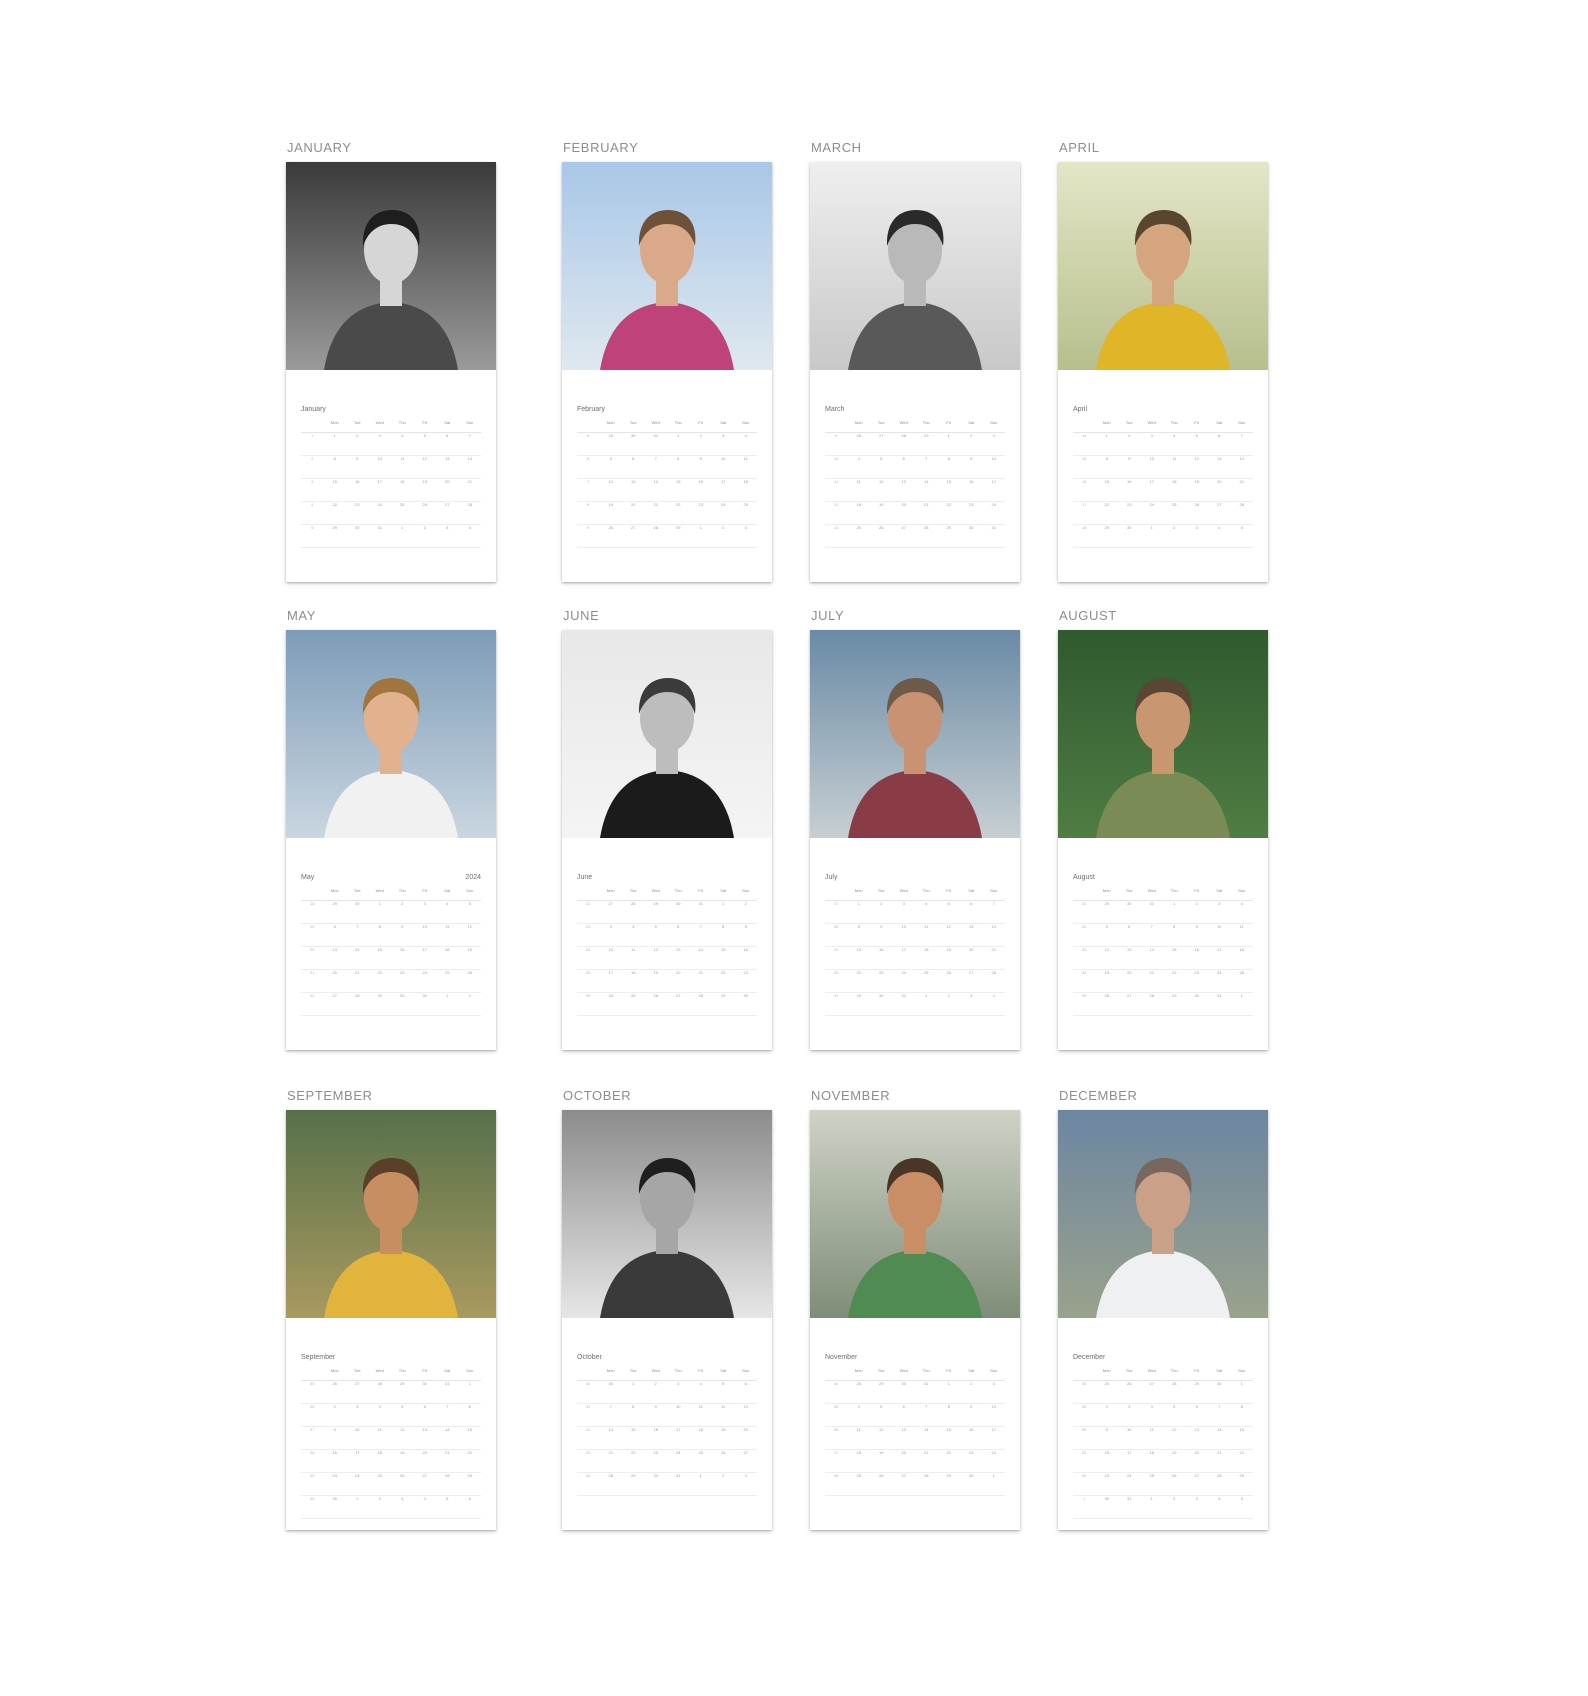 The image size is (1588, 1696). What do you see at coordinates (633, 467) in the screenshot?
I see `day-cell: 6` at bounding box center [633, 467].